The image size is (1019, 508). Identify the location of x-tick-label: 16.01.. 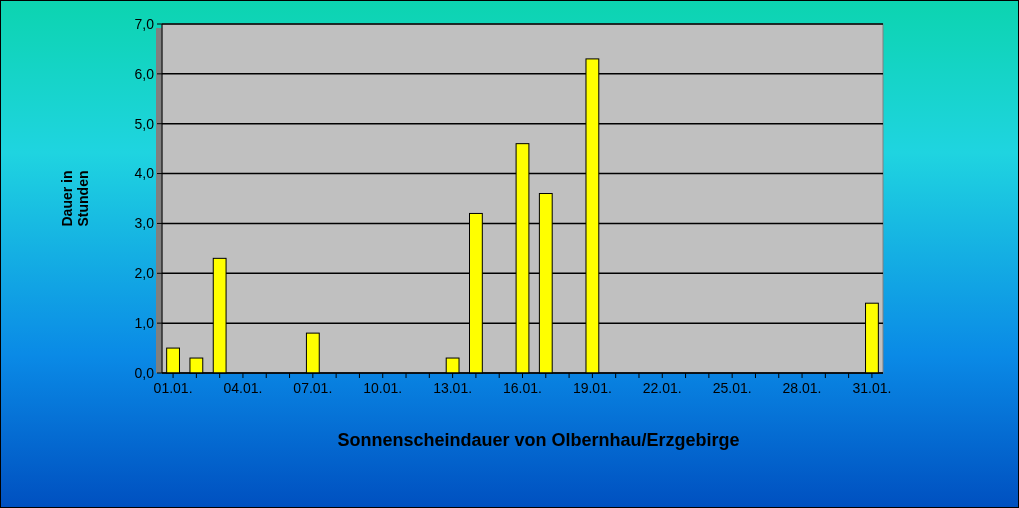
(522, 388).